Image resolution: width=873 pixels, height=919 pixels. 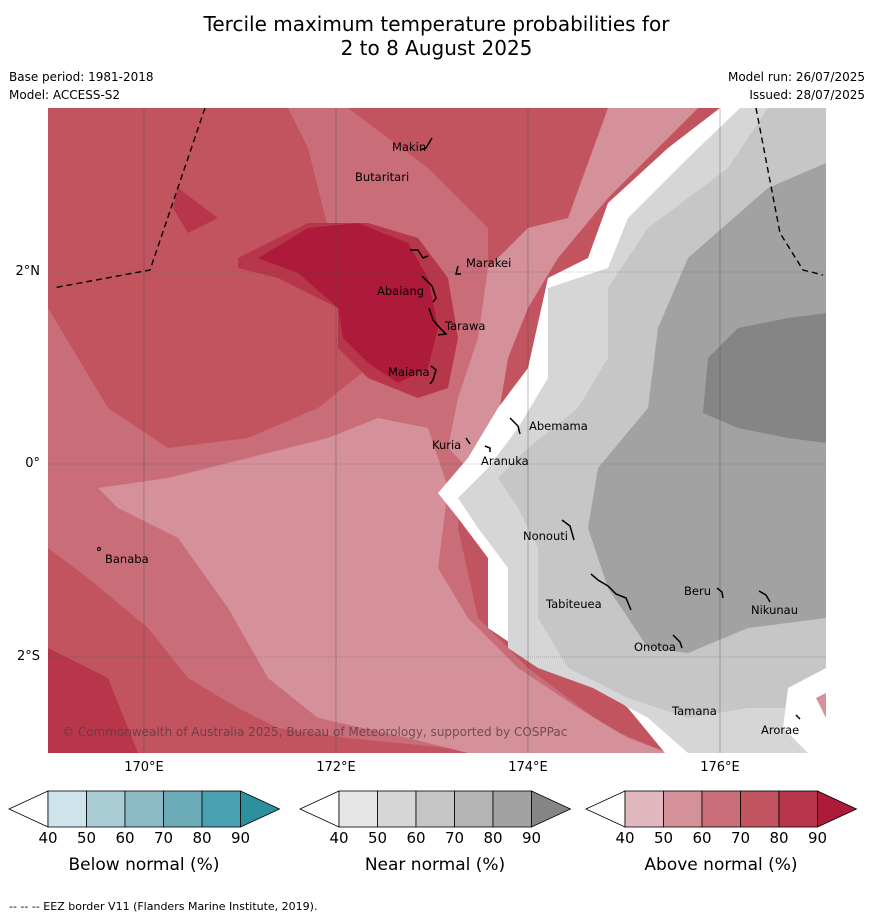 I want to click on lon-label-174e: 174°E, so click(x=528, y=767).